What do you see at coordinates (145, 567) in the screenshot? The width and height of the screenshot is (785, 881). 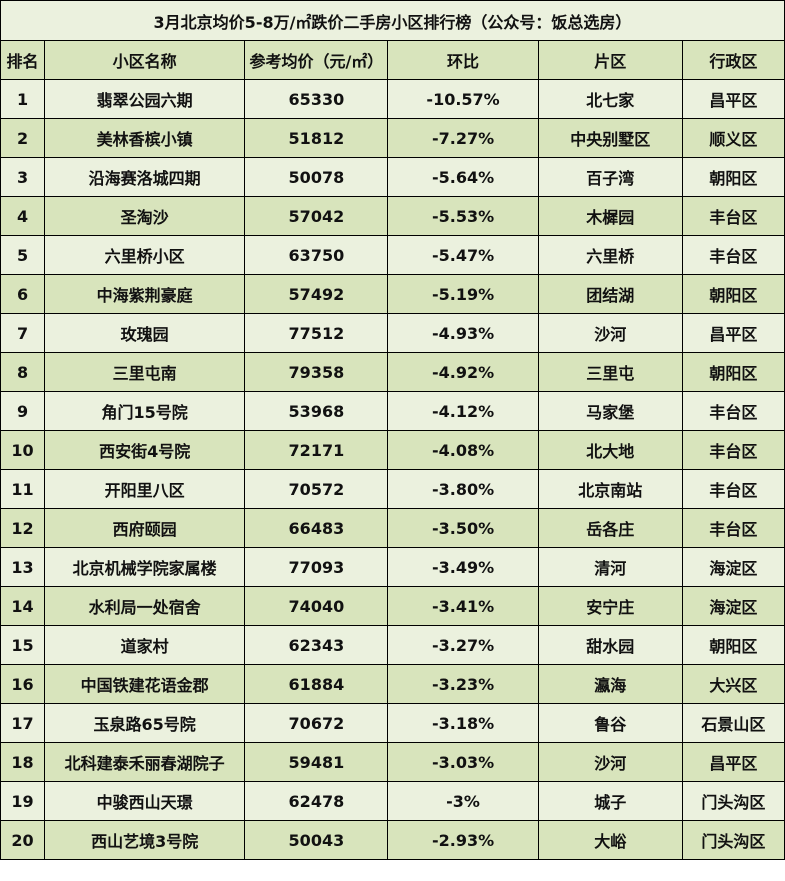 I see `cell-name: 北京机械学院家属楼` at bounding box center [145, 567].